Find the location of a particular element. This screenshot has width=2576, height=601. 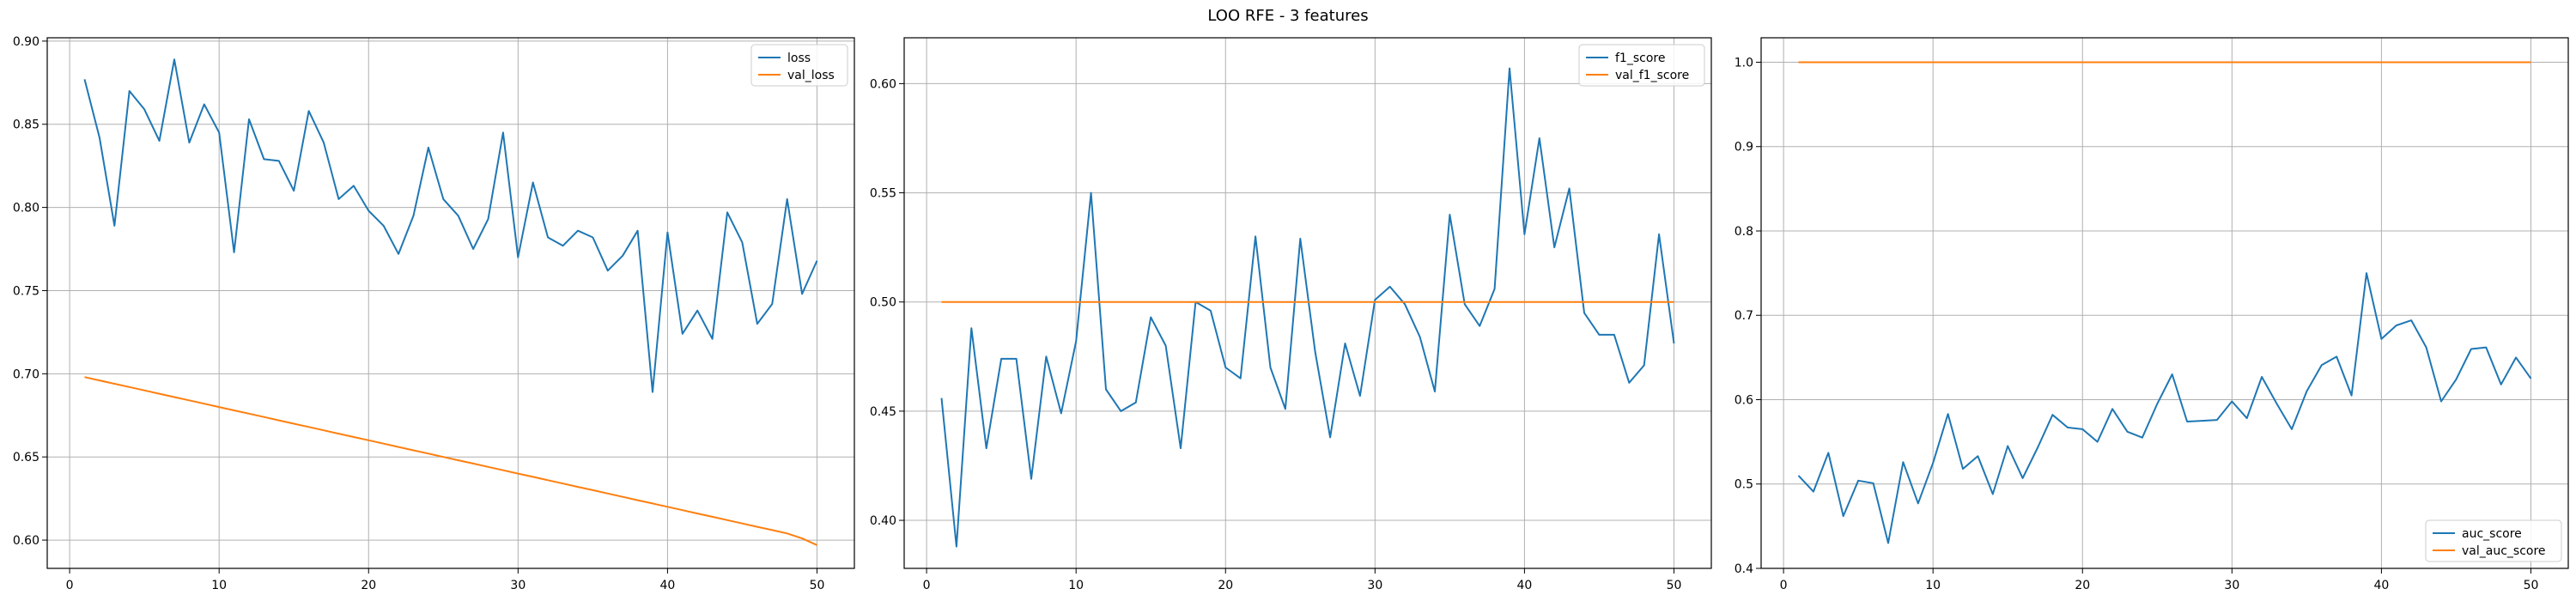

y-tick-label: 1.0 is located at coordinates (1744, 63).